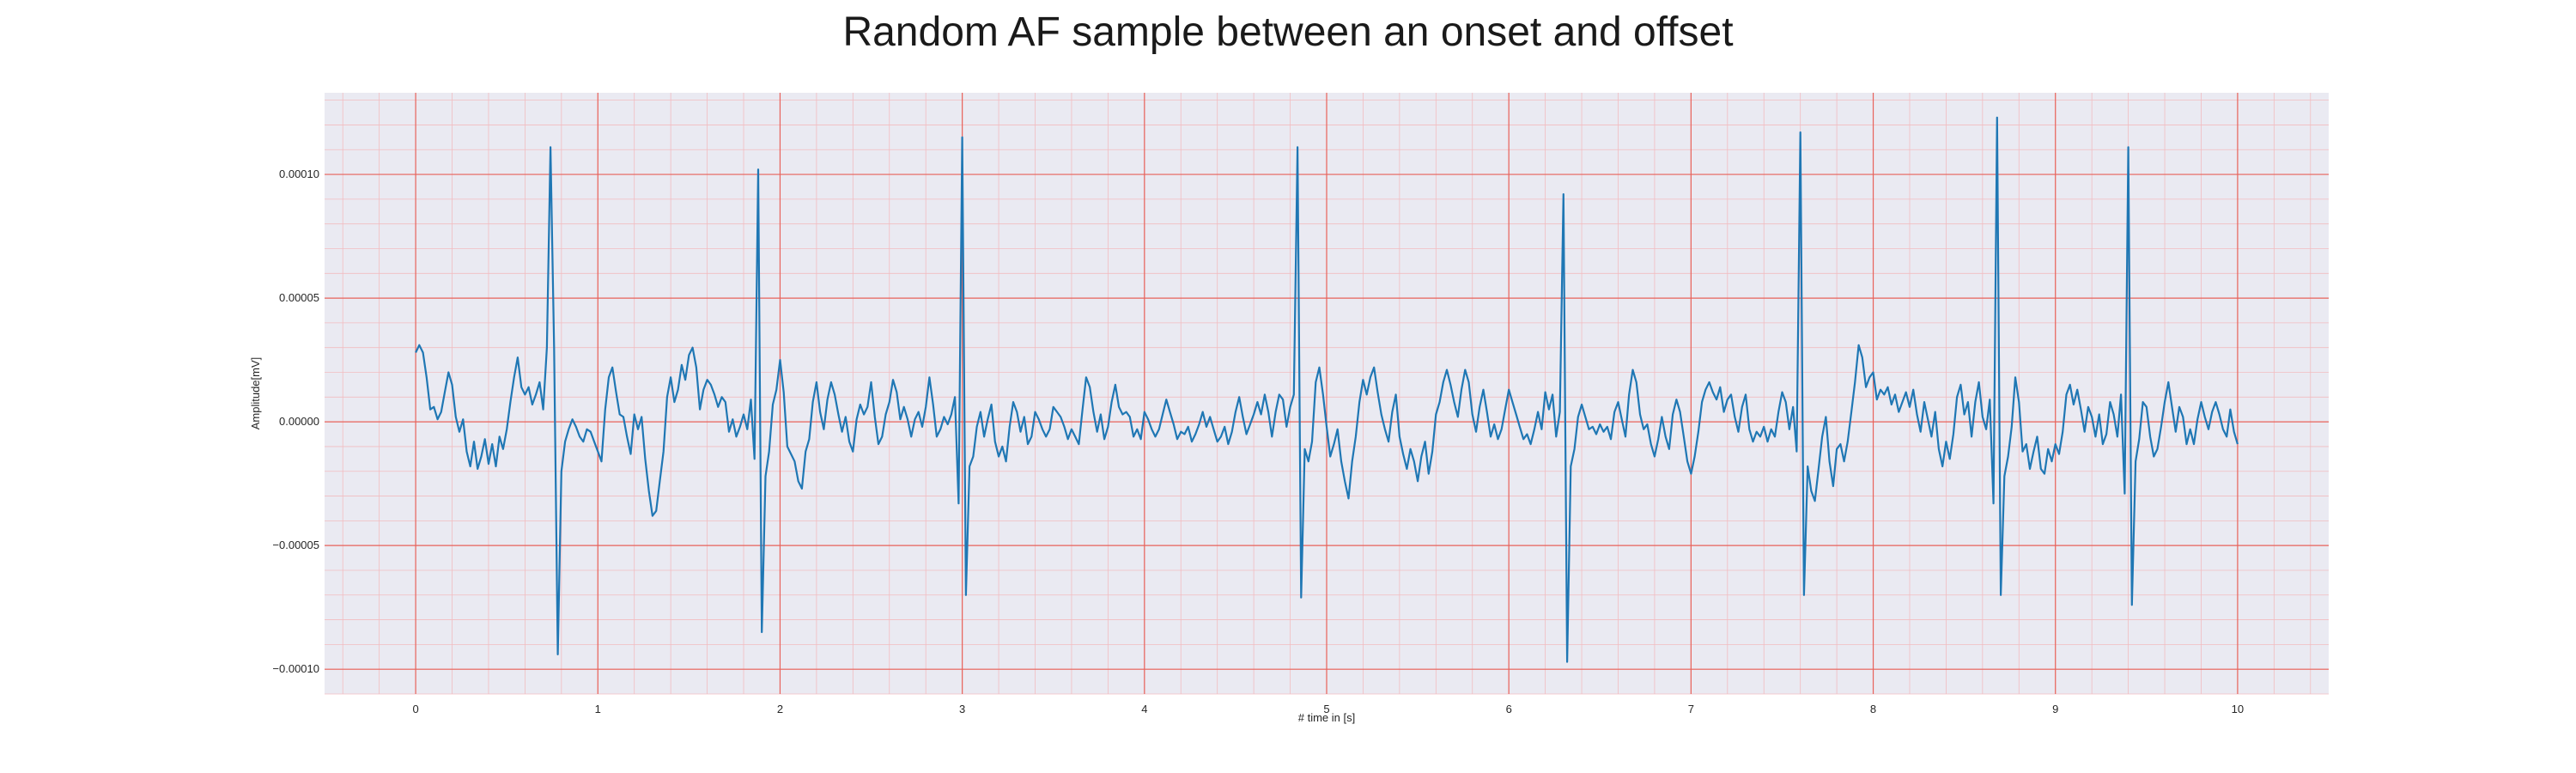 The image size is (2576, 773). Describe the element at coordinates (255, 393) in the screenshot. I see `y-axis-label: Amplitude[mV]` at that location.